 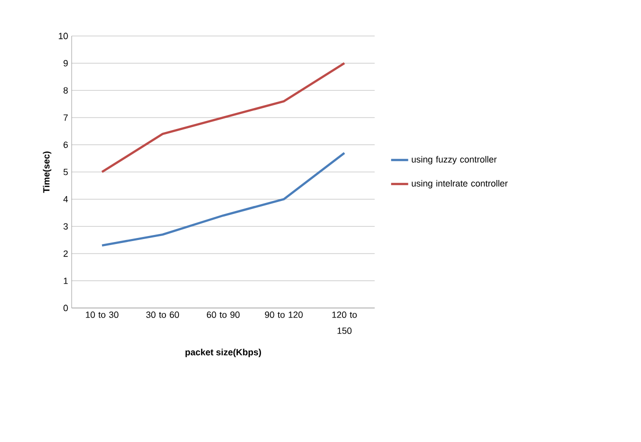 What do you see at coordinates (66, 90) in the screenshot?
I see `y-tick-label: 8` at bounding box center [66, 90].